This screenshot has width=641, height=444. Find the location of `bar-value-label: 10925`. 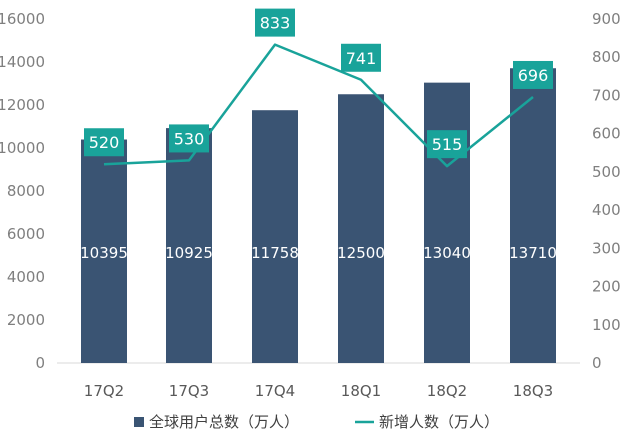

bar-value-label: 10925 is located at coordinates (189, 253).